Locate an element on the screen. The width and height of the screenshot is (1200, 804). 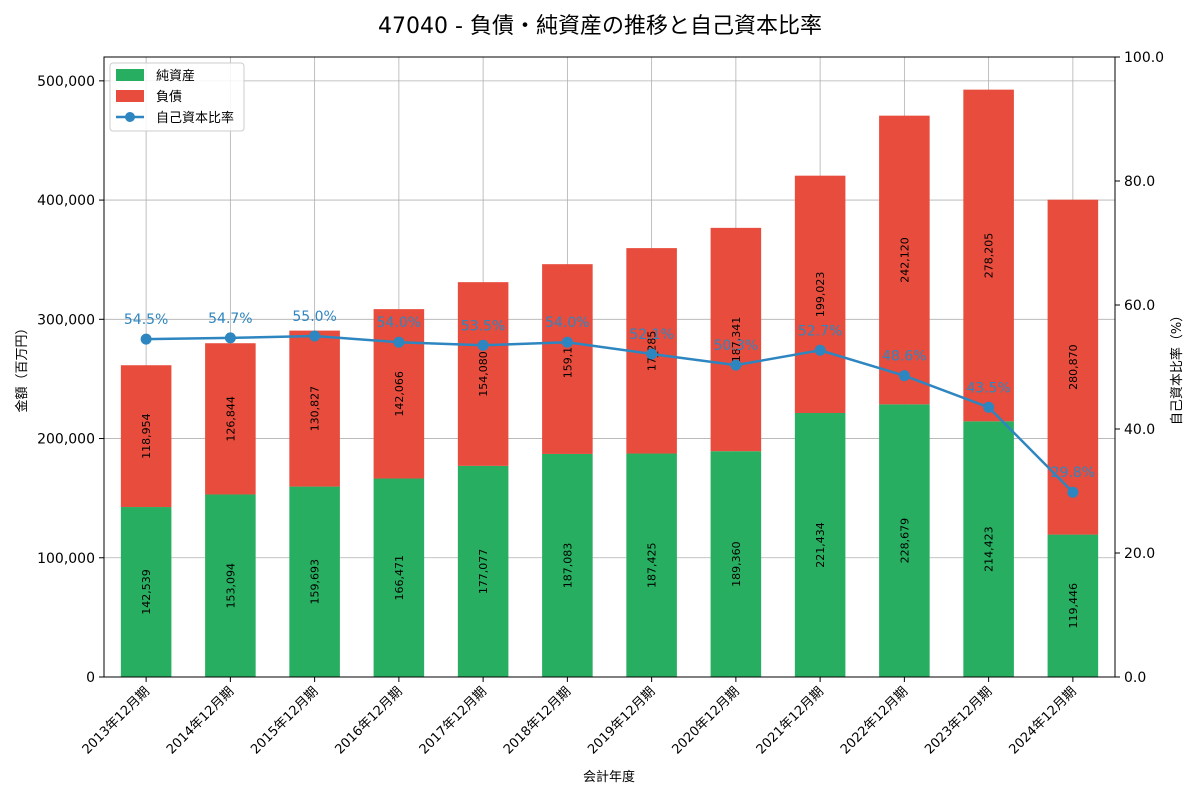
legend-label-liabilities: 負債 is located at coordinates (169, 97).